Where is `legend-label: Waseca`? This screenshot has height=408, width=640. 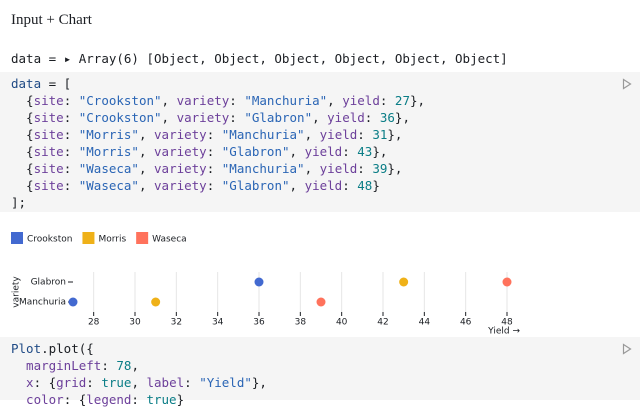 legend-label: Waseca is located at coordinates (169, 240).